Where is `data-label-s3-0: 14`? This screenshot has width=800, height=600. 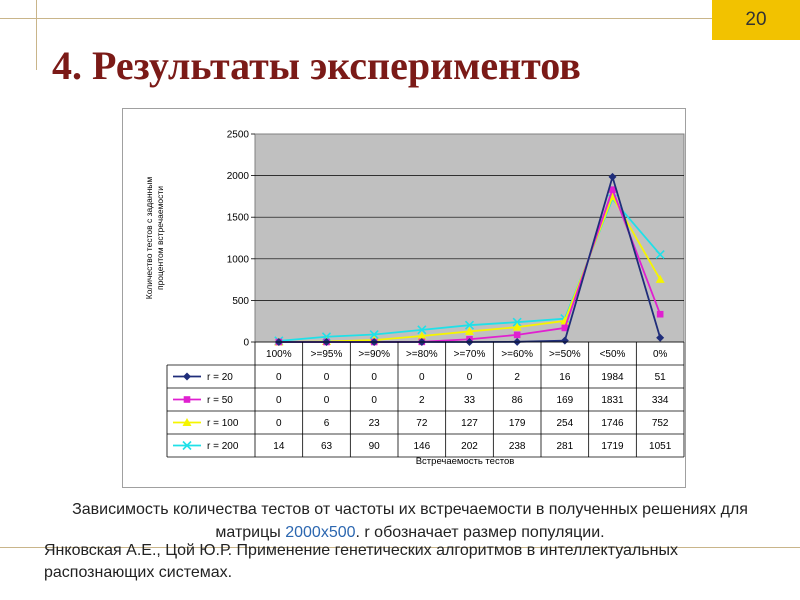
data-label-s3-0: 14 is located at coordinates (279, 446).